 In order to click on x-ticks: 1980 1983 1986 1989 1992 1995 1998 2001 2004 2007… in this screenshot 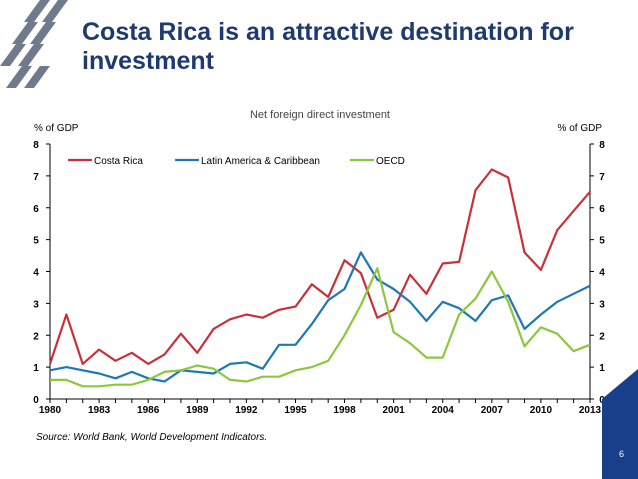, I will do `click(320, 407)`.